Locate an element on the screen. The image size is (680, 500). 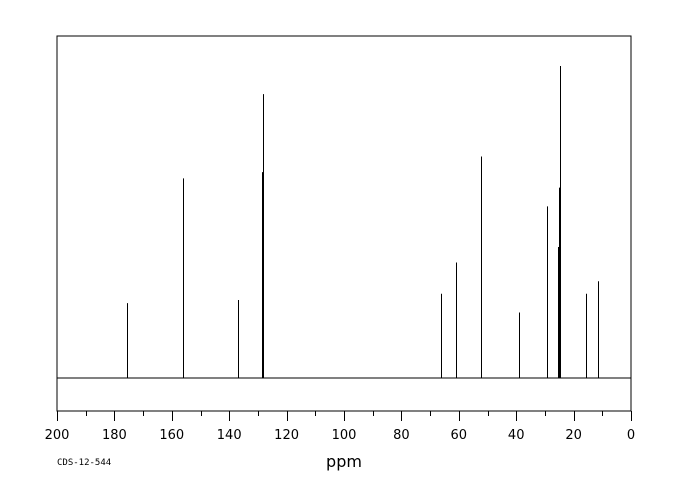
x-axis-ticks: 200 180 160 140 120 100 80 60 40 20 0 is located at coordinates (340, 427).